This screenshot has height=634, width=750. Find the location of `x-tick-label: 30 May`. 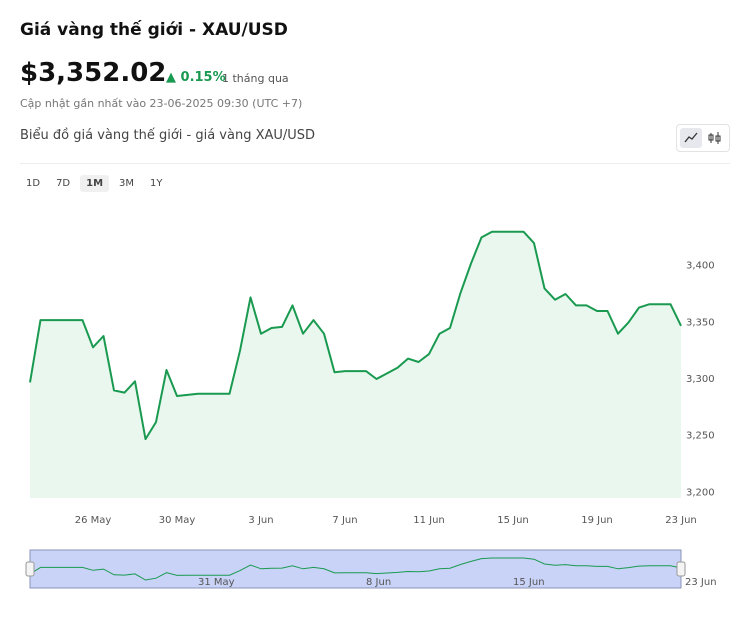

x-tick-label: 30 May is located at coordinates (177, 520).